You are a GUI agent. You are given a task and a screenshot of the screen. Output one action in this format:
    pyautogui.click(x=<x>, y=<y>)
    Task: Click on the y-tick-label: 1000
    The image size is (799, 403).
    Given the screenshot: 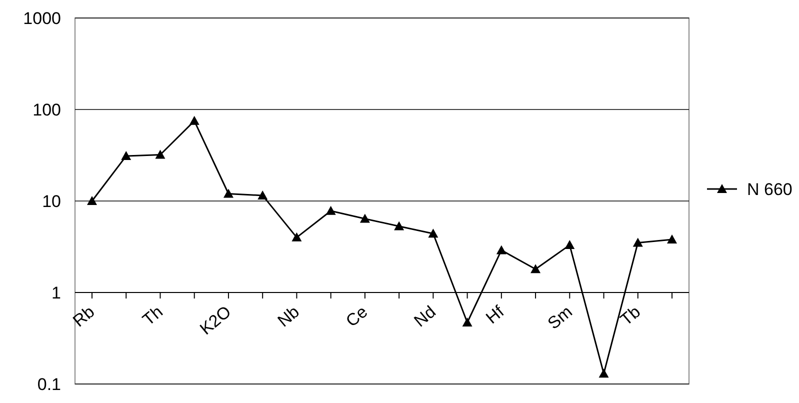 What is the action you would take?
    pyautogui.click(x=42, y=18)
    